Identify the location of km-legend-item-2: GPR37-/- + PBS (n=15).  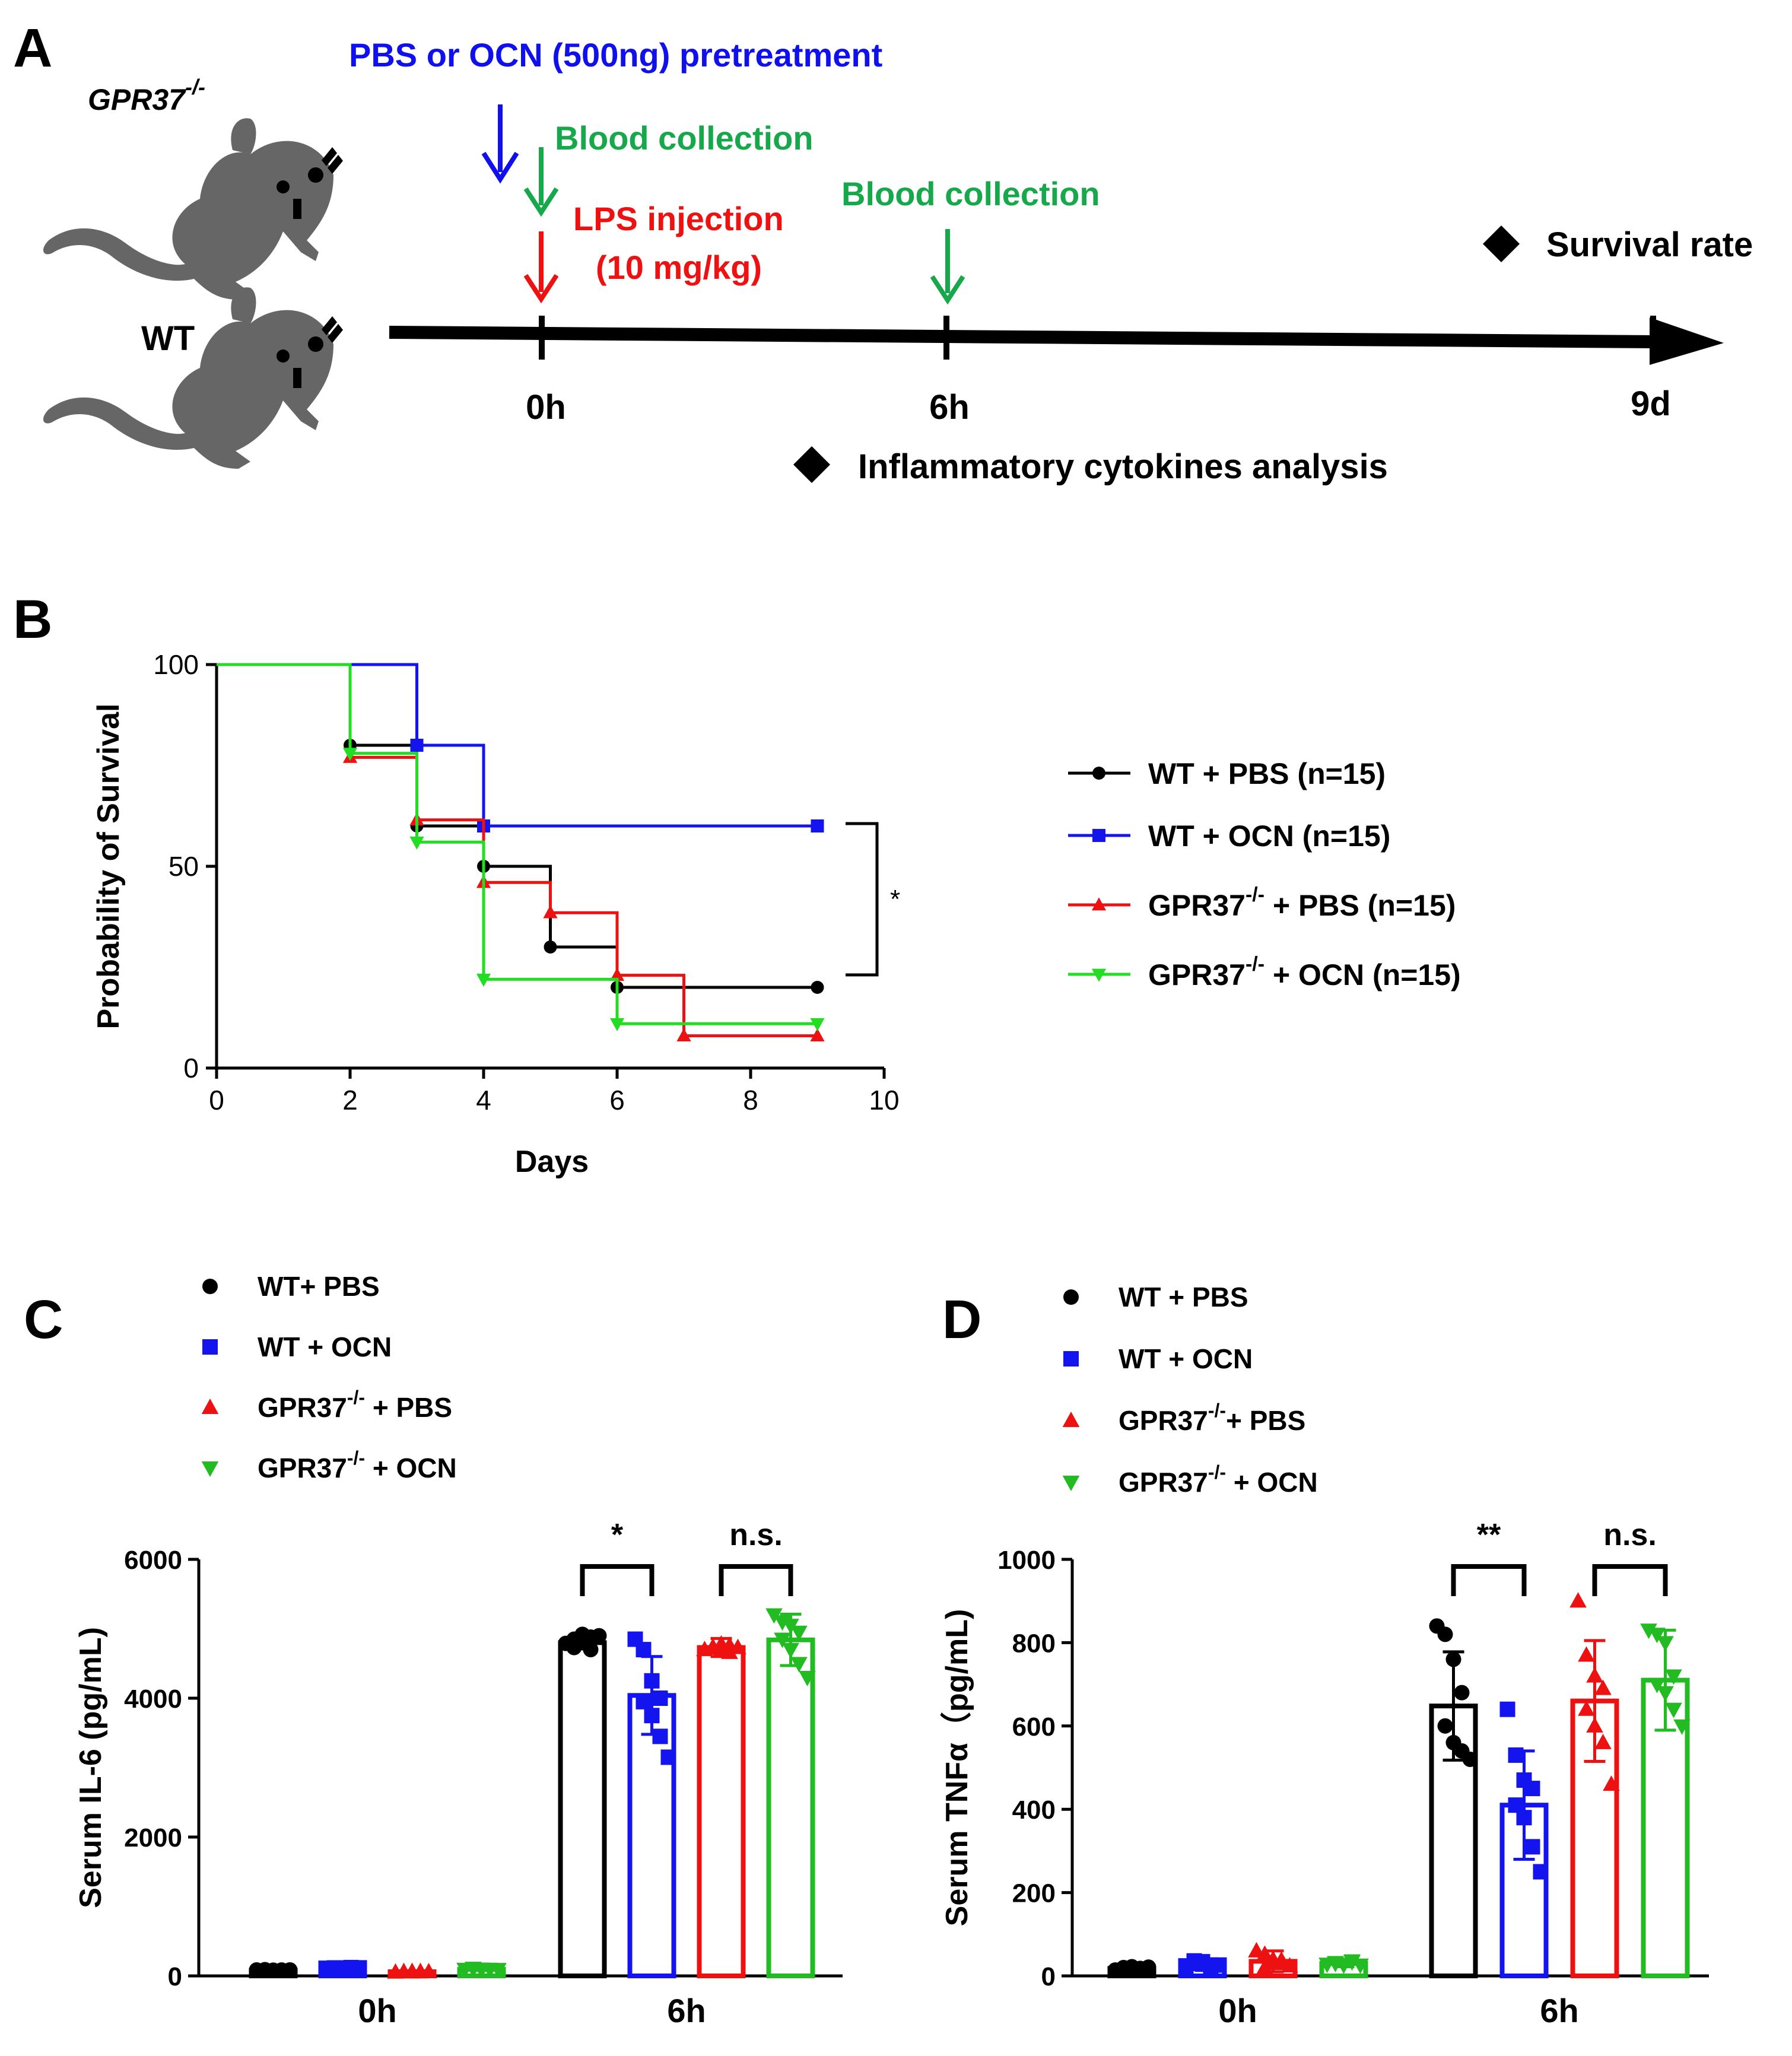
(1262, 903).